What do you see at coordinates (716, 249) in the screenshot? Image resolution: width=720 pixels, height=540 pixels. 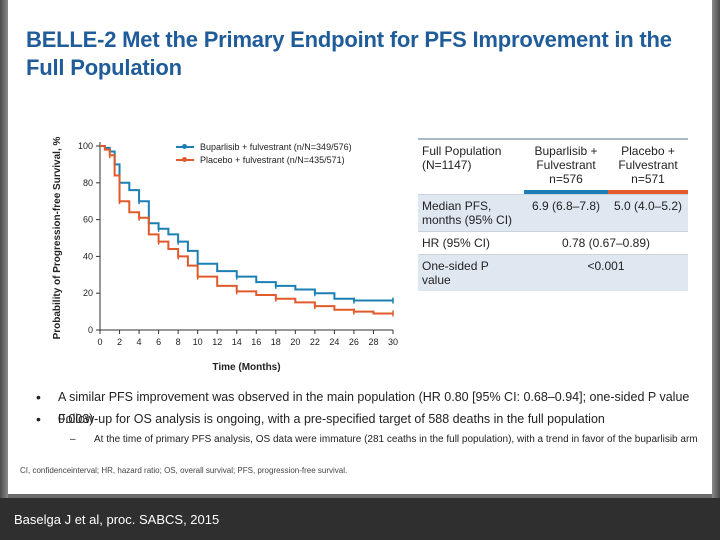 I see `slide-frame-right` at bounding box center [716, 249].